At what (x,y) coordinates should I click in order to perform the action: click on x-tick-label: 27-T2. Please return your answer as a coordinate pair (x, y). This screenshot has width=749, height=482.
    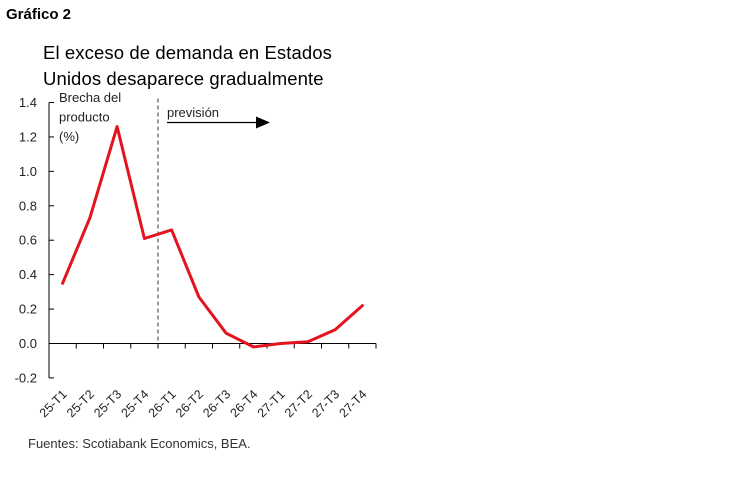
    Looking at the image, I should click on (298, 403).